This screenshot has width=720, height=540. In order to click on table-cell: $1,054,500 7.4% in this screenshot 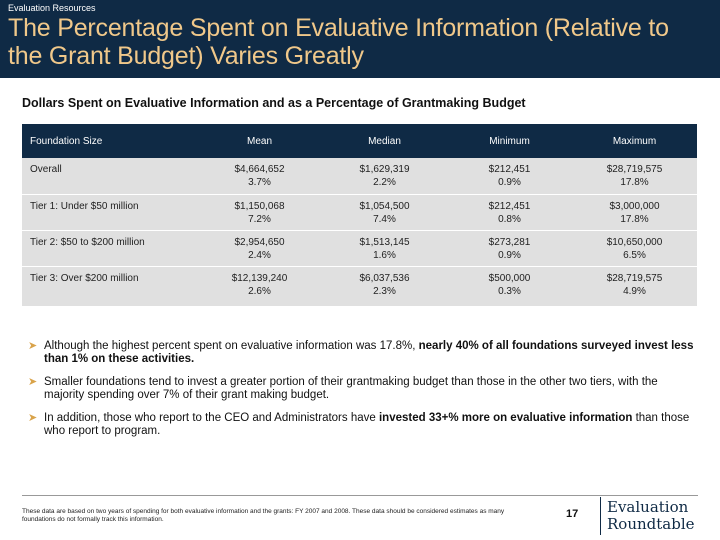, I will do `click(384, 212)`.